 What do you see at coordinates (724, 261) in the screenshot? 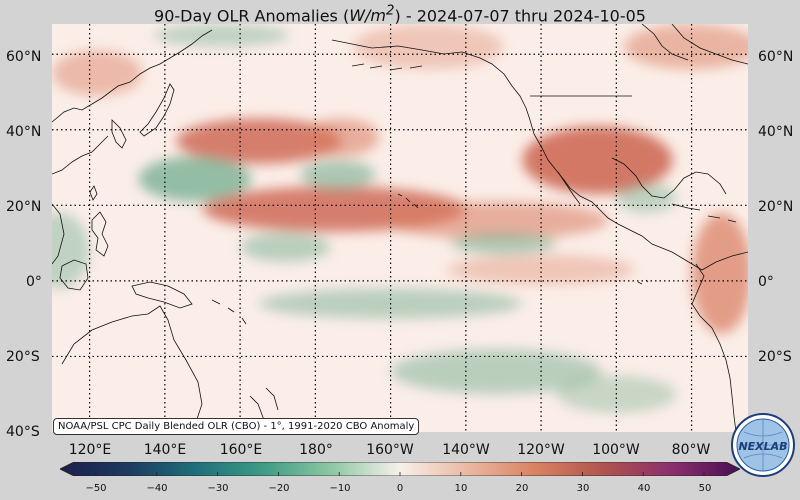
I see `south-america-north-coast` at bounding box center [724, 261].